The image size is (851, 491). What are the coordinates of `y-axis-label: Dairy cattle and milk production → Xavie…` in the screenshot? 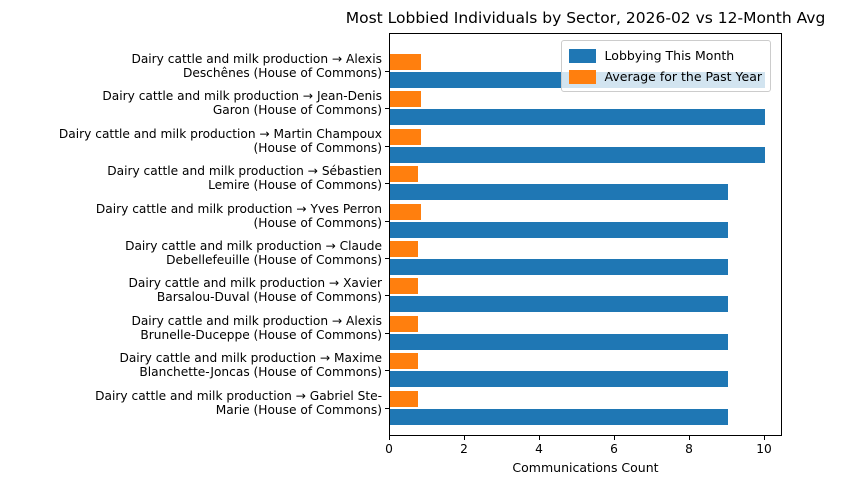 It's located at (255, 290).